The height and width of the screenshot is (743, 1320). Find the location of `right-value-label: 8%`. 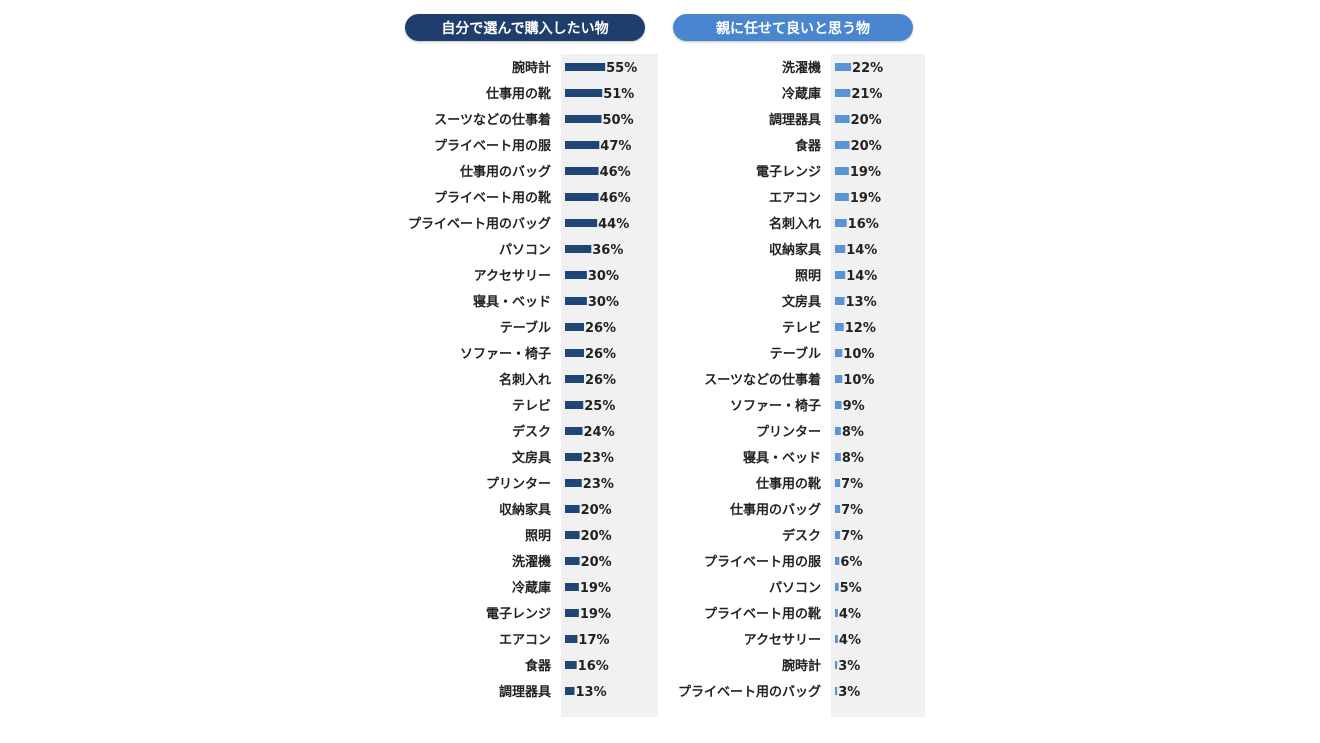

right-value-label: 8% is located at coordinates (853, 432).